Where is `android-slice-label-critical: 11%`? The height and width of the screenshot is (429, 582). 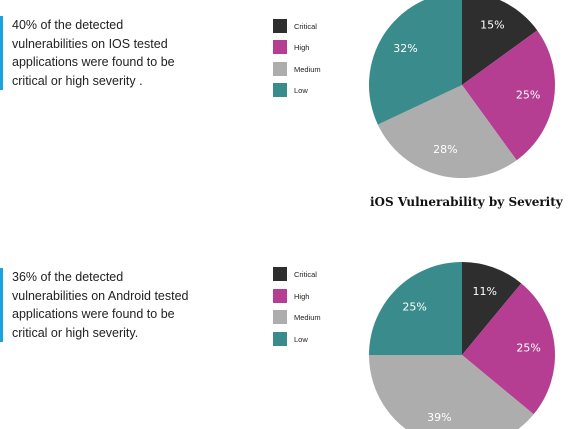 android-slice-label-critical: 11% is located at coordinates (484, 291).